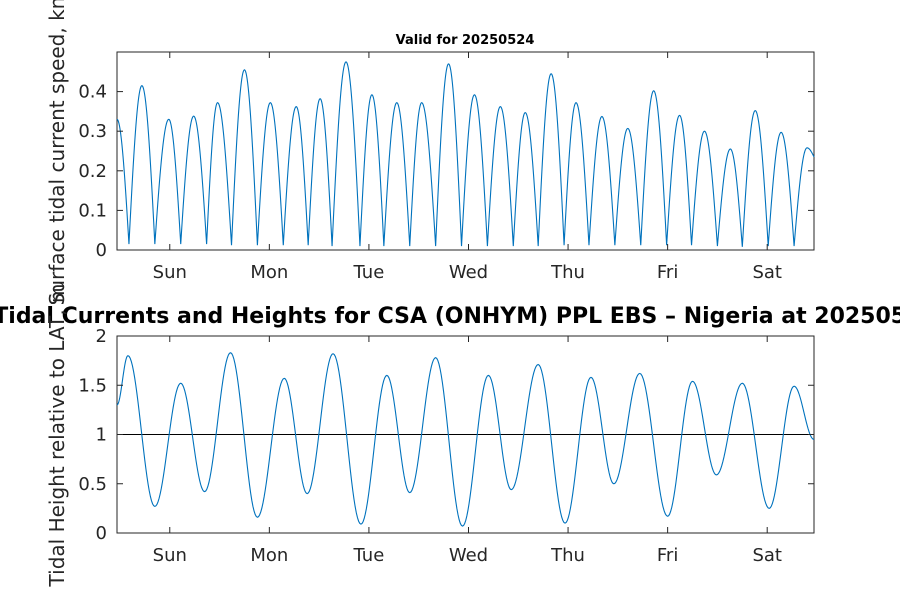 The width and height of the screenshot is (900, 600). Describe the element at coordinates (101, 435) in the screenshot. I see `tidal-height-ytick-label: 1` at that location.